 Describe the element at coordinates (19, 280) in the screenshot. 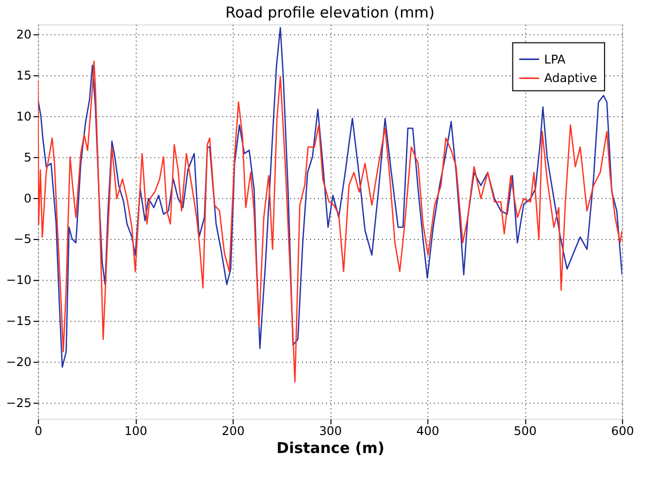

I see `y-tick-label: −10` at that location.